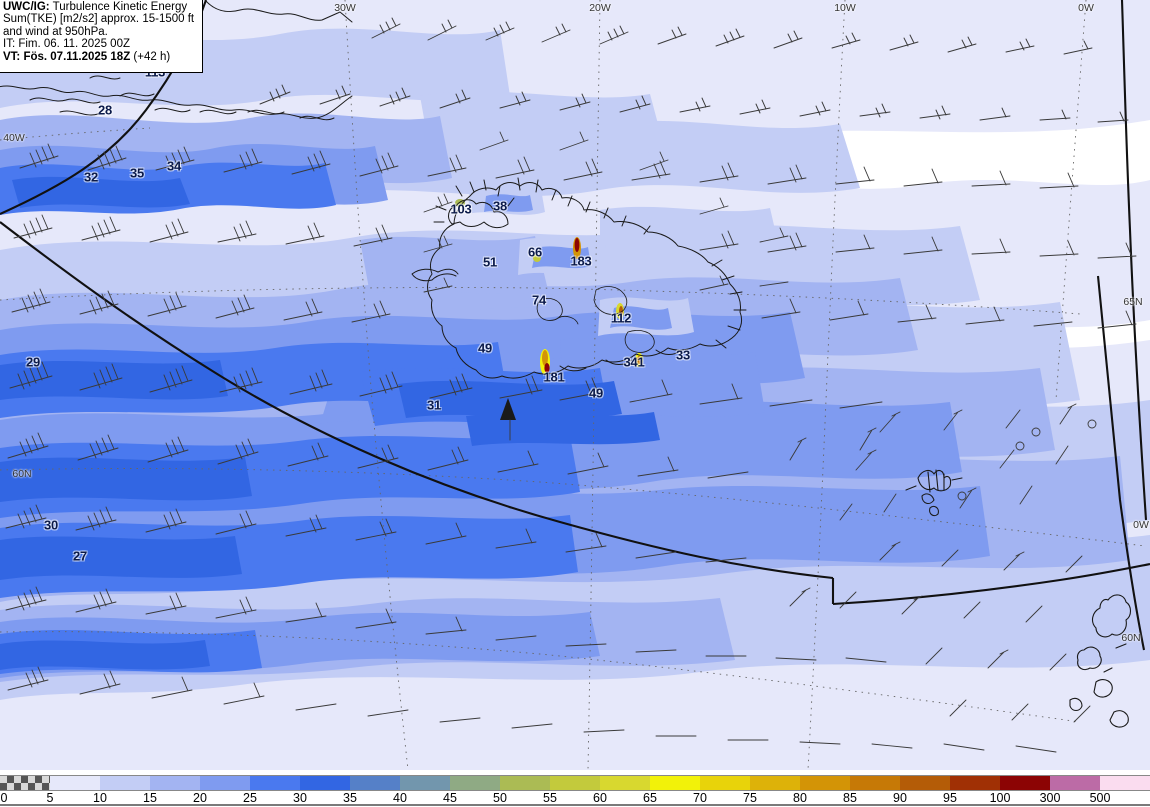 The height and width of the screenshot is (807, 1150). I want to click on colorbar-tick: 500, so click(1100, 798).